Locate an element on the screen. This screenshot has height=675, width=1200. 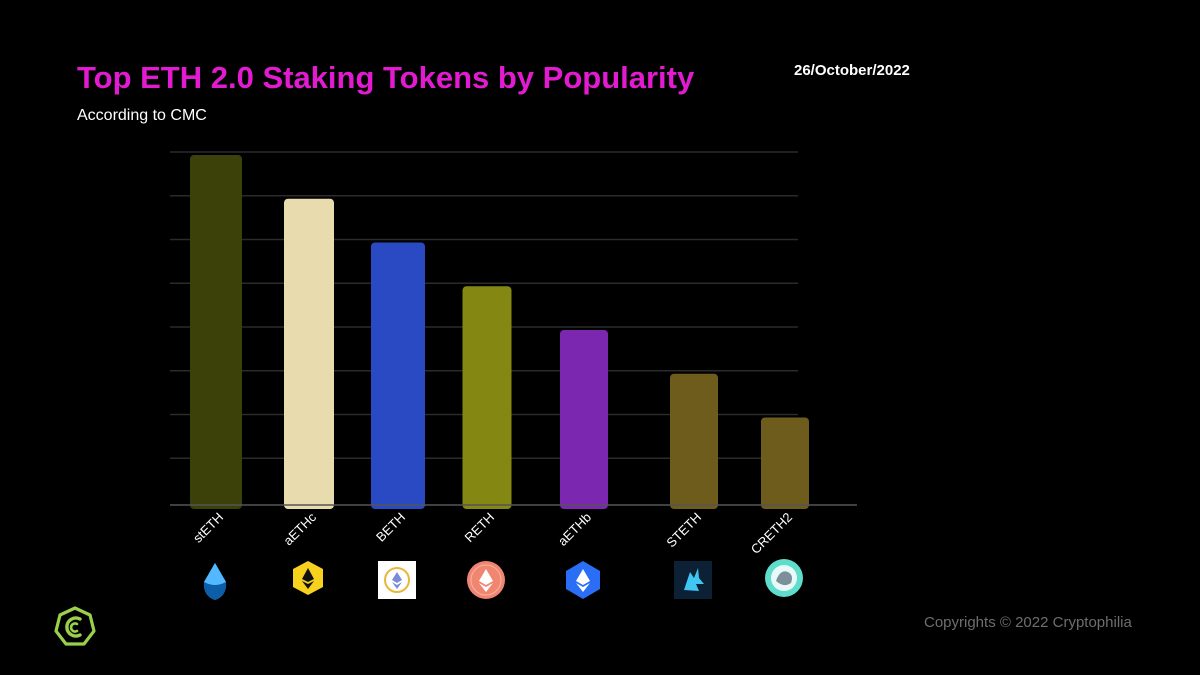
copyright-text: Copyrights © 2022 Cryptophilia is located at coordinates (1028, 622).